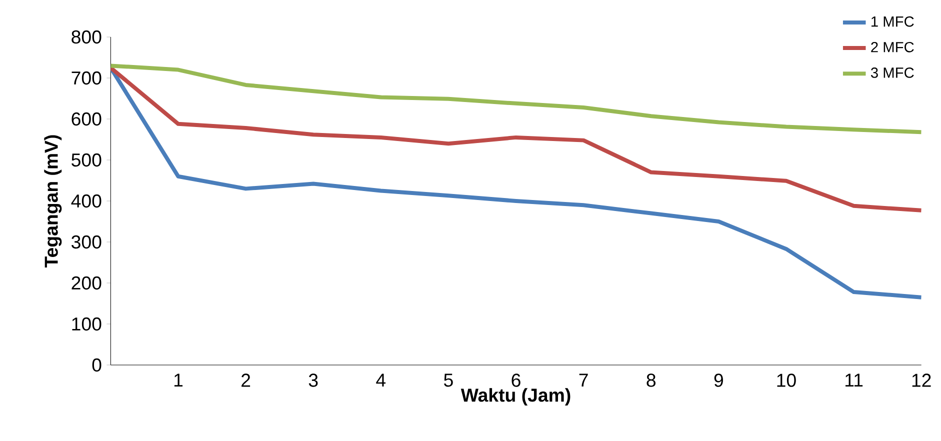 The image size is (941, 441). What do you see at coordinates (516, 99) in the screenshot?
I see `line-series` at bounding box center [516, 99].